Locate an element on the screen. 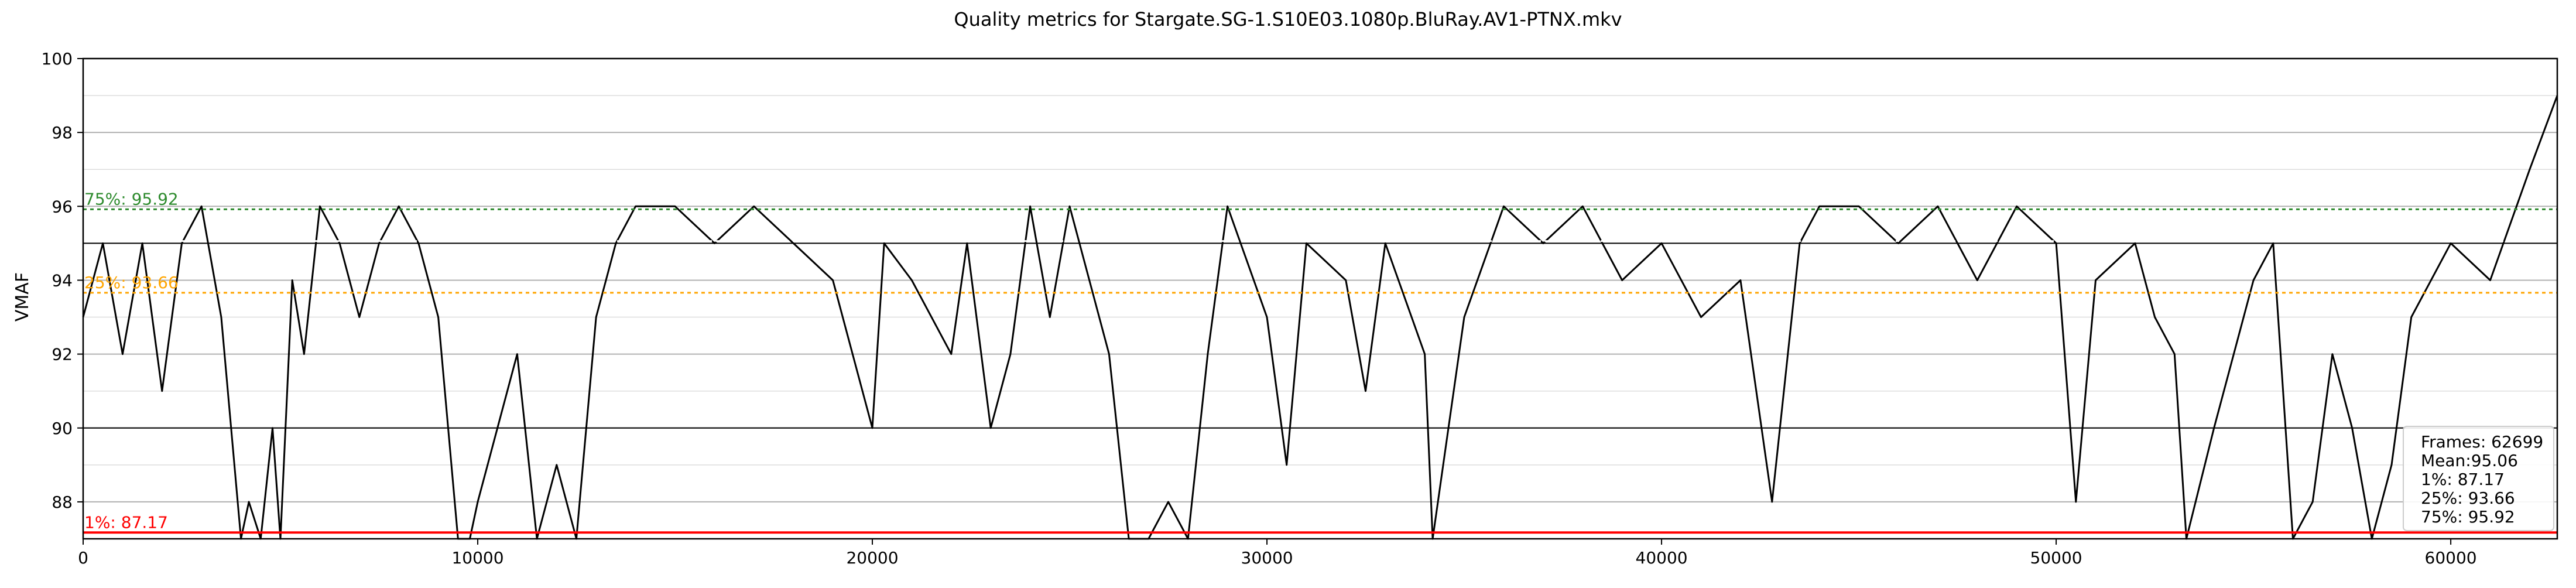 This screenshot has height=588, width=2576. stats-box-background is located at coordinates (2478, 478).